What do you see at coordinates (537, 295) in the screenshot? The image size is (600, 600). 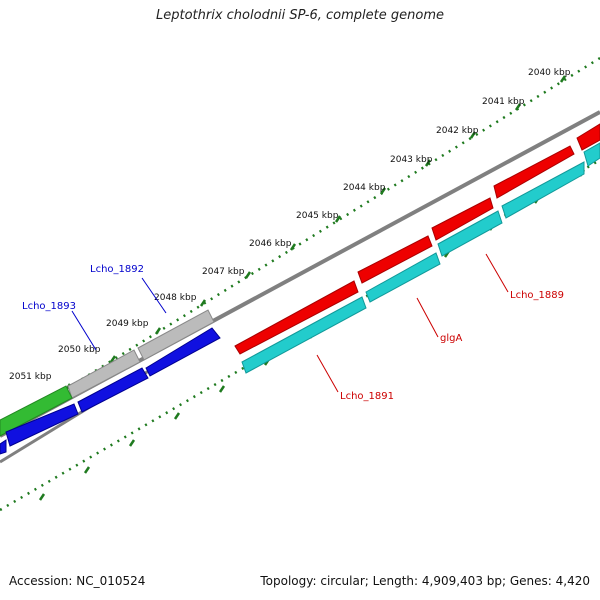 I see `gene-label-lcho-1889: Lcho_1889` at bounding box center [537, 295].